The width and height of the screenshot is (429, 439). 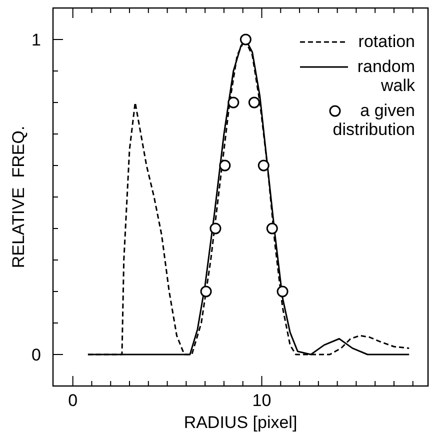 What do you see at coordinates (262, 400) in the screenshot?
I see `x-tick-label: 10` at bounding box center [262, 400].